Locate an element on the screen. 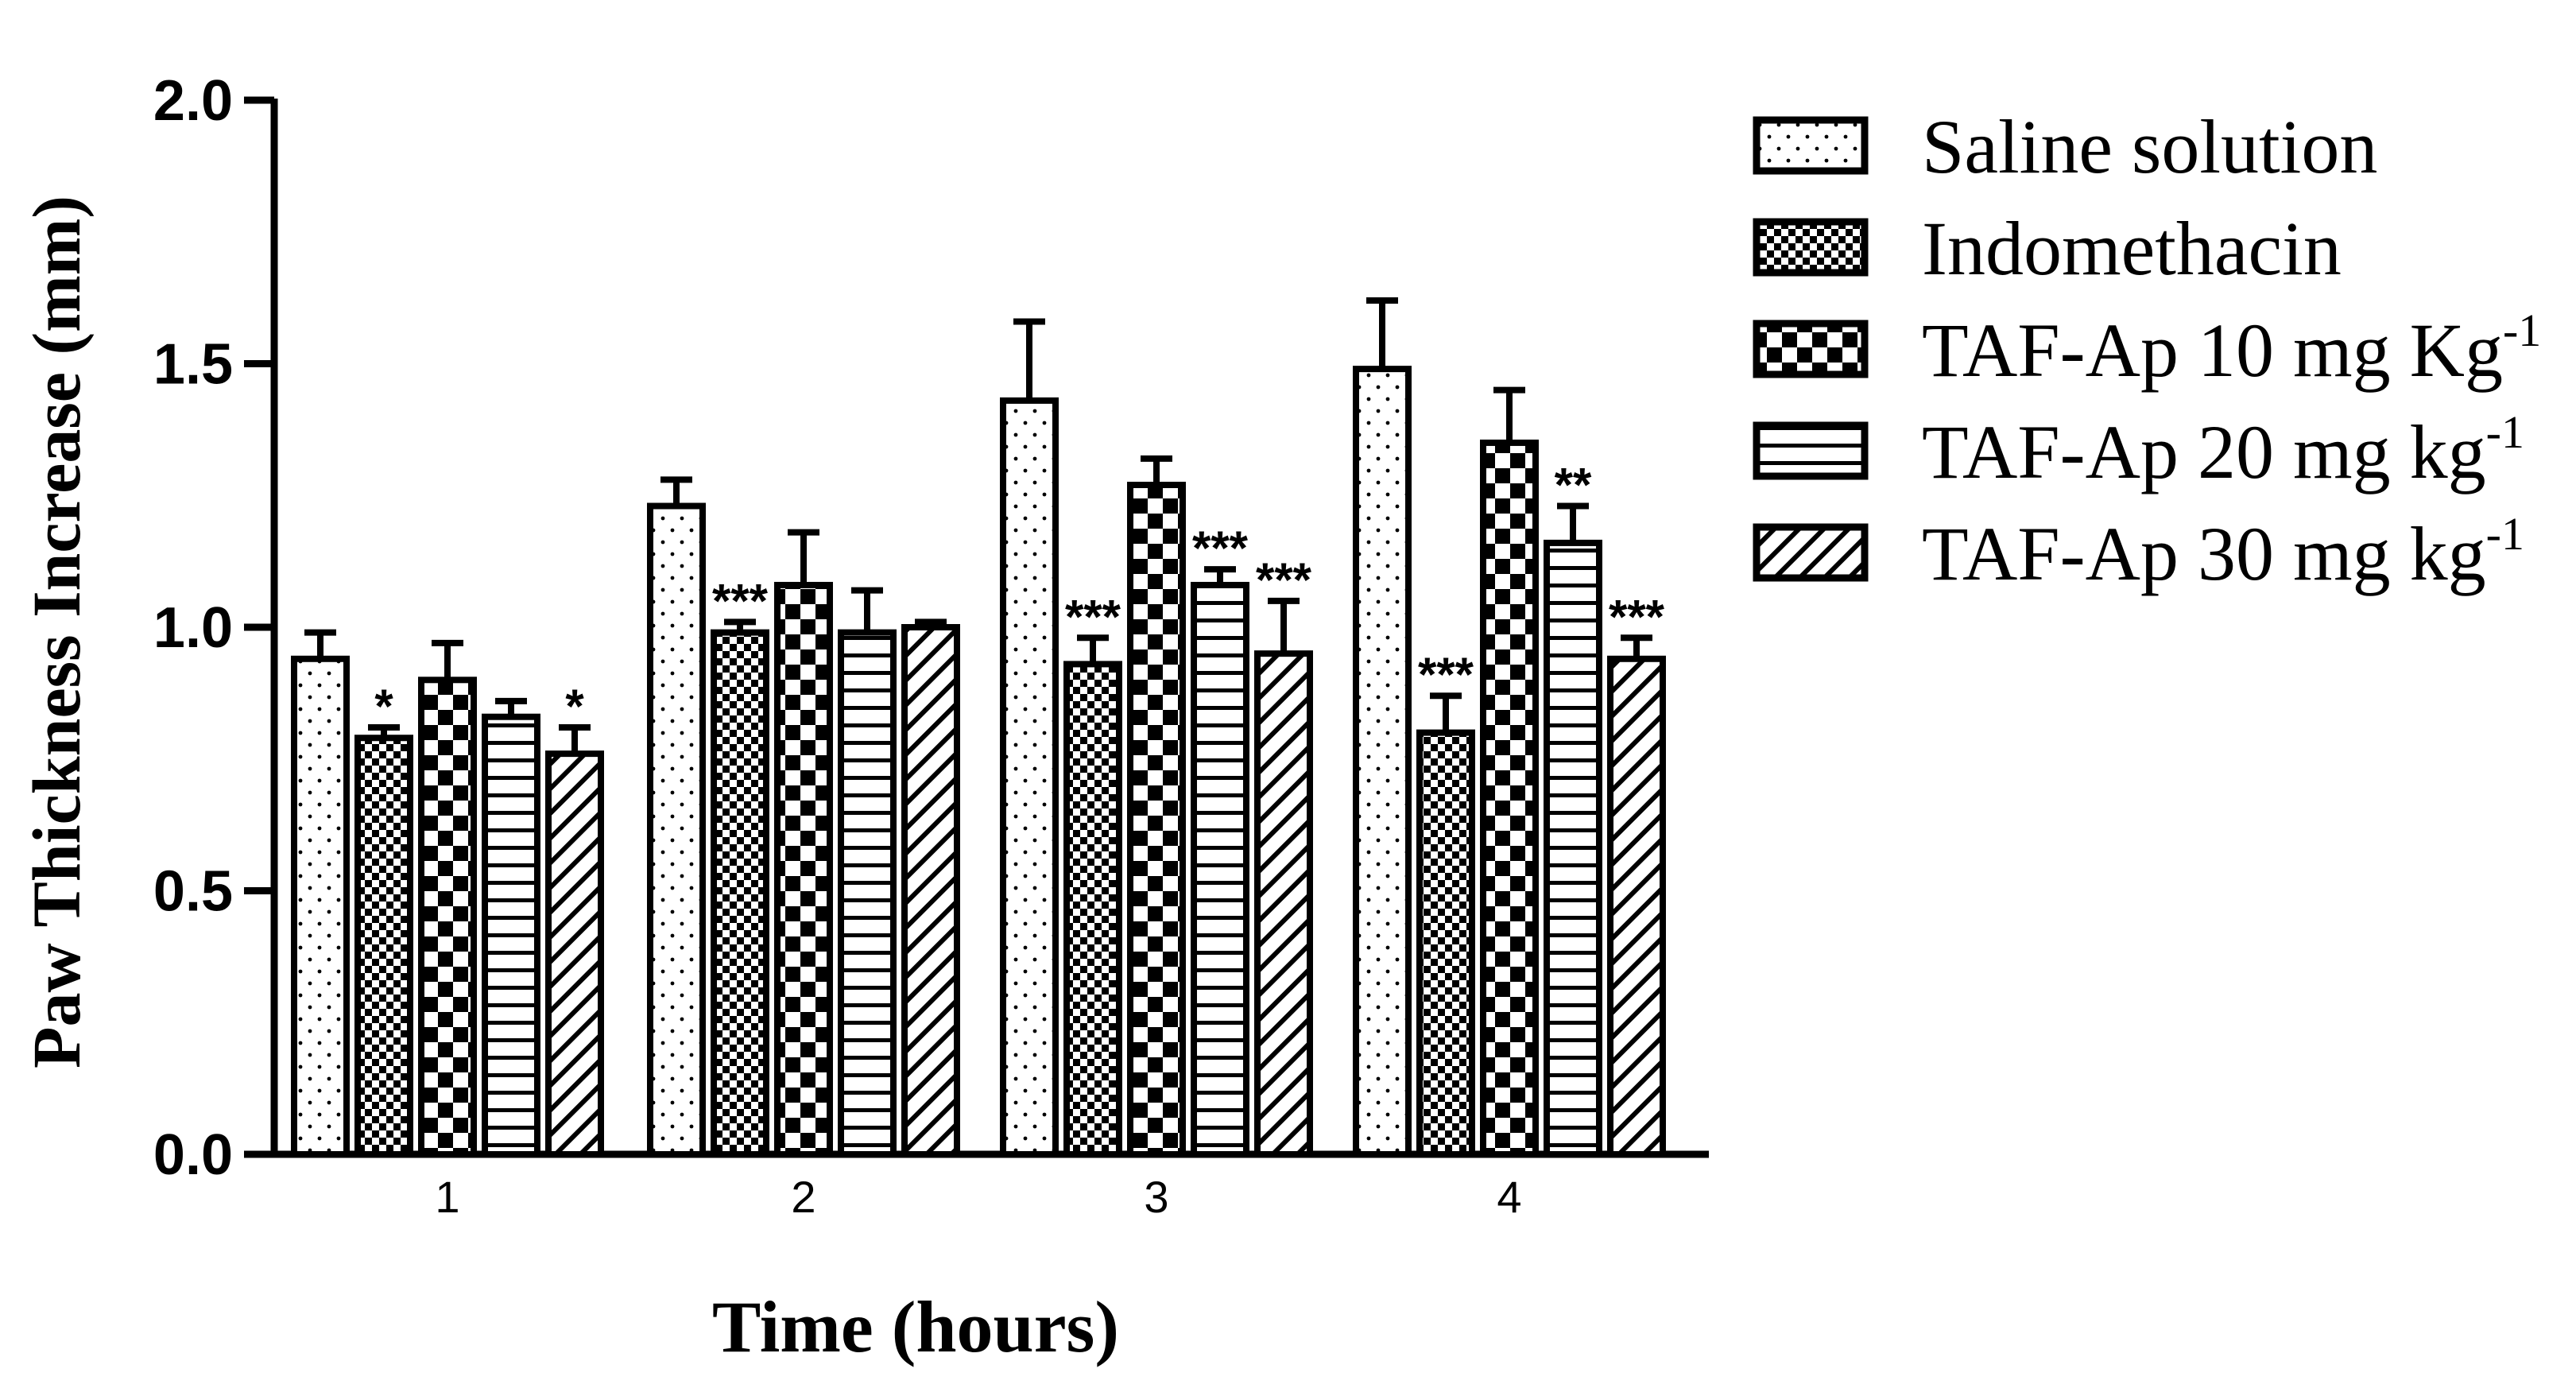  y-tick-label: 0.0 is located at coordinates (193, 1155).